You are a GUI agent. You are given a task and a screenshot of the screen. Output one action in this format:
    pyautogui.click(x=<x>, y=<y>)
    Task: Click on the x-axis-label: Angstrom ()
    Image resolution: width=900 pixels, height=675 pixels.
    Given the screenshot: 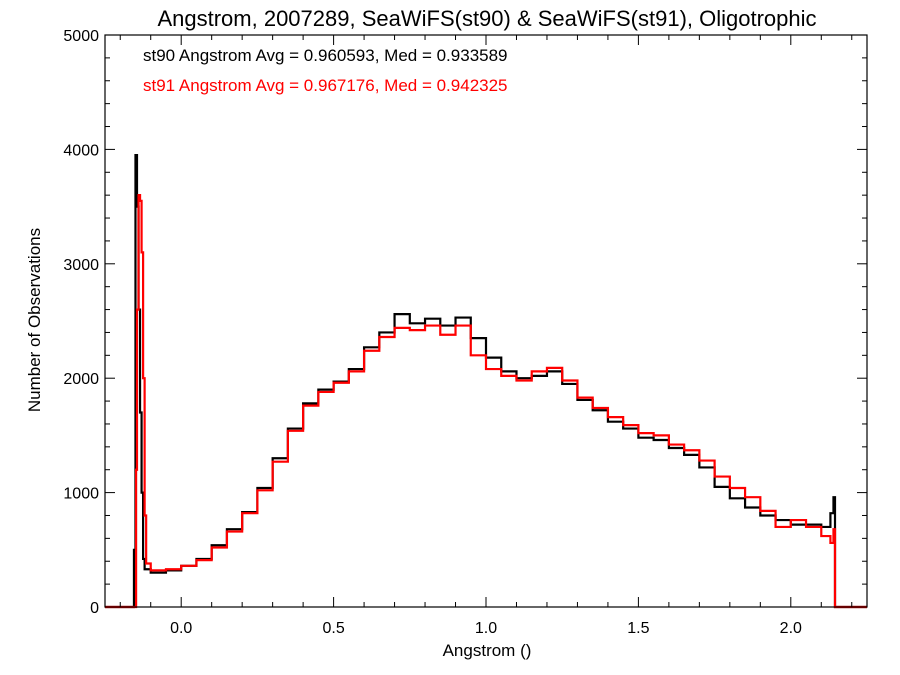 What is the action you would take?
    pyautogui.click(x=487, y=650)
    